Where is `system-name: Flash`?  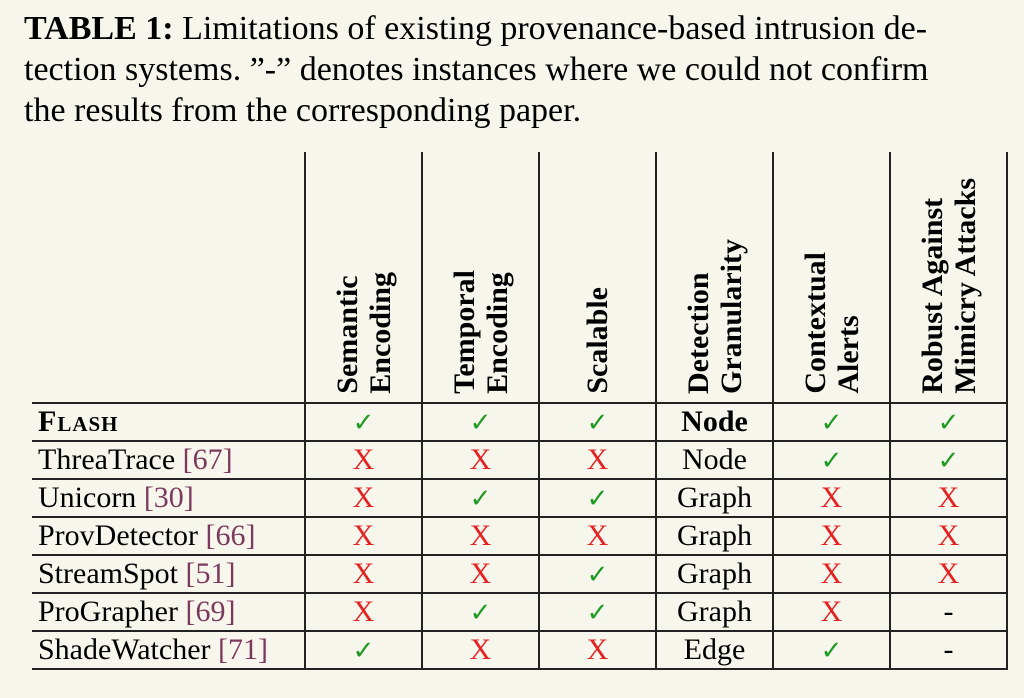 system-name: Flash is located at coordinates (78, 421).